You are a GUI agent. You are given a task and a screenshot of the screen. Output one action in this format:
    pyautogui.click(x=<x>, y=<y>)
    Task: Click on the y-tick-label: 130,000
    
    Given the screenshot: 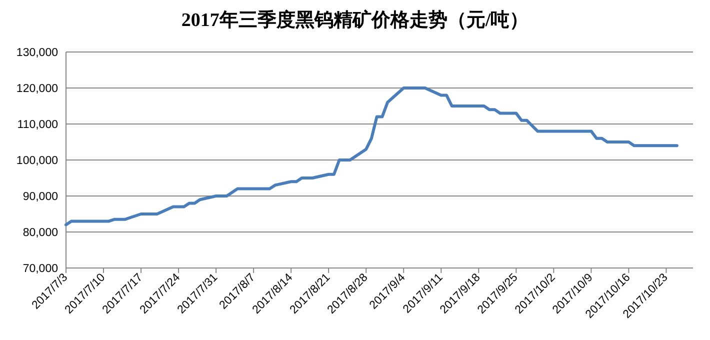 What is the action you would take?
    pyautogui.click(x=37, y=53)
    